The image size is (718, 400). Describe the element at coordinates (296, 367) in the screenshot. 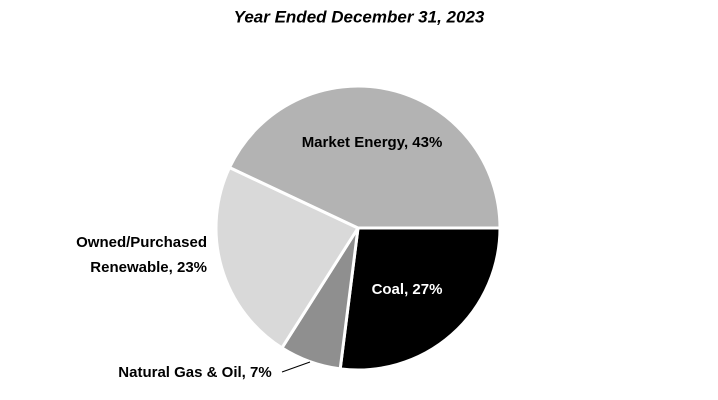

I see `leader-line` at that location.